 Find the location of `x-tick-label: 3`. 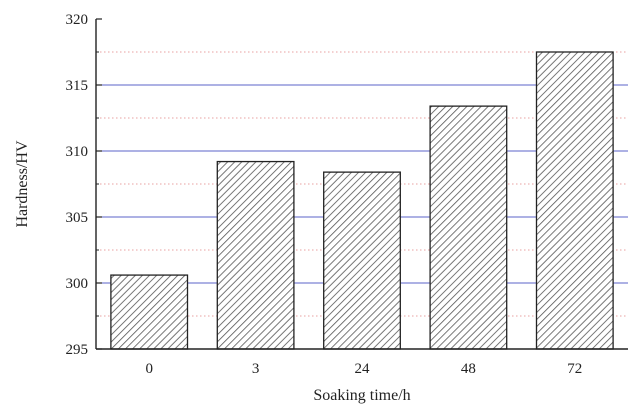

x-tick-label: 3 is located at coordinates (256, 369).